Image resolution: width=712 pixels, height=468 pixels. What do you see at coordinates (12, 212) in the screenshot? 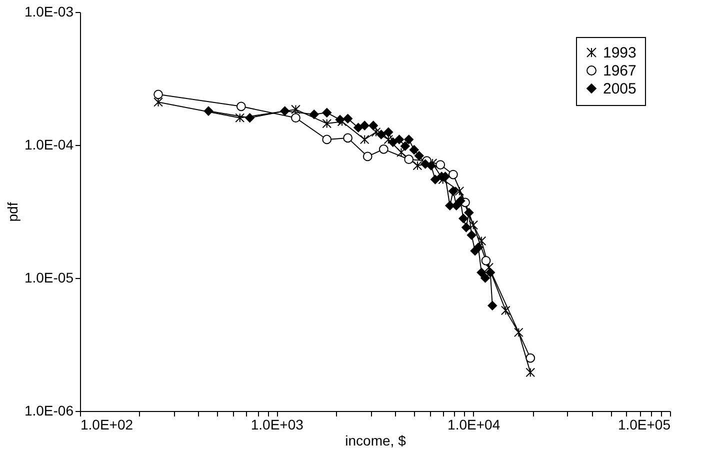
I see `y-axis-title: pdf` at bounding box center [12, 212].